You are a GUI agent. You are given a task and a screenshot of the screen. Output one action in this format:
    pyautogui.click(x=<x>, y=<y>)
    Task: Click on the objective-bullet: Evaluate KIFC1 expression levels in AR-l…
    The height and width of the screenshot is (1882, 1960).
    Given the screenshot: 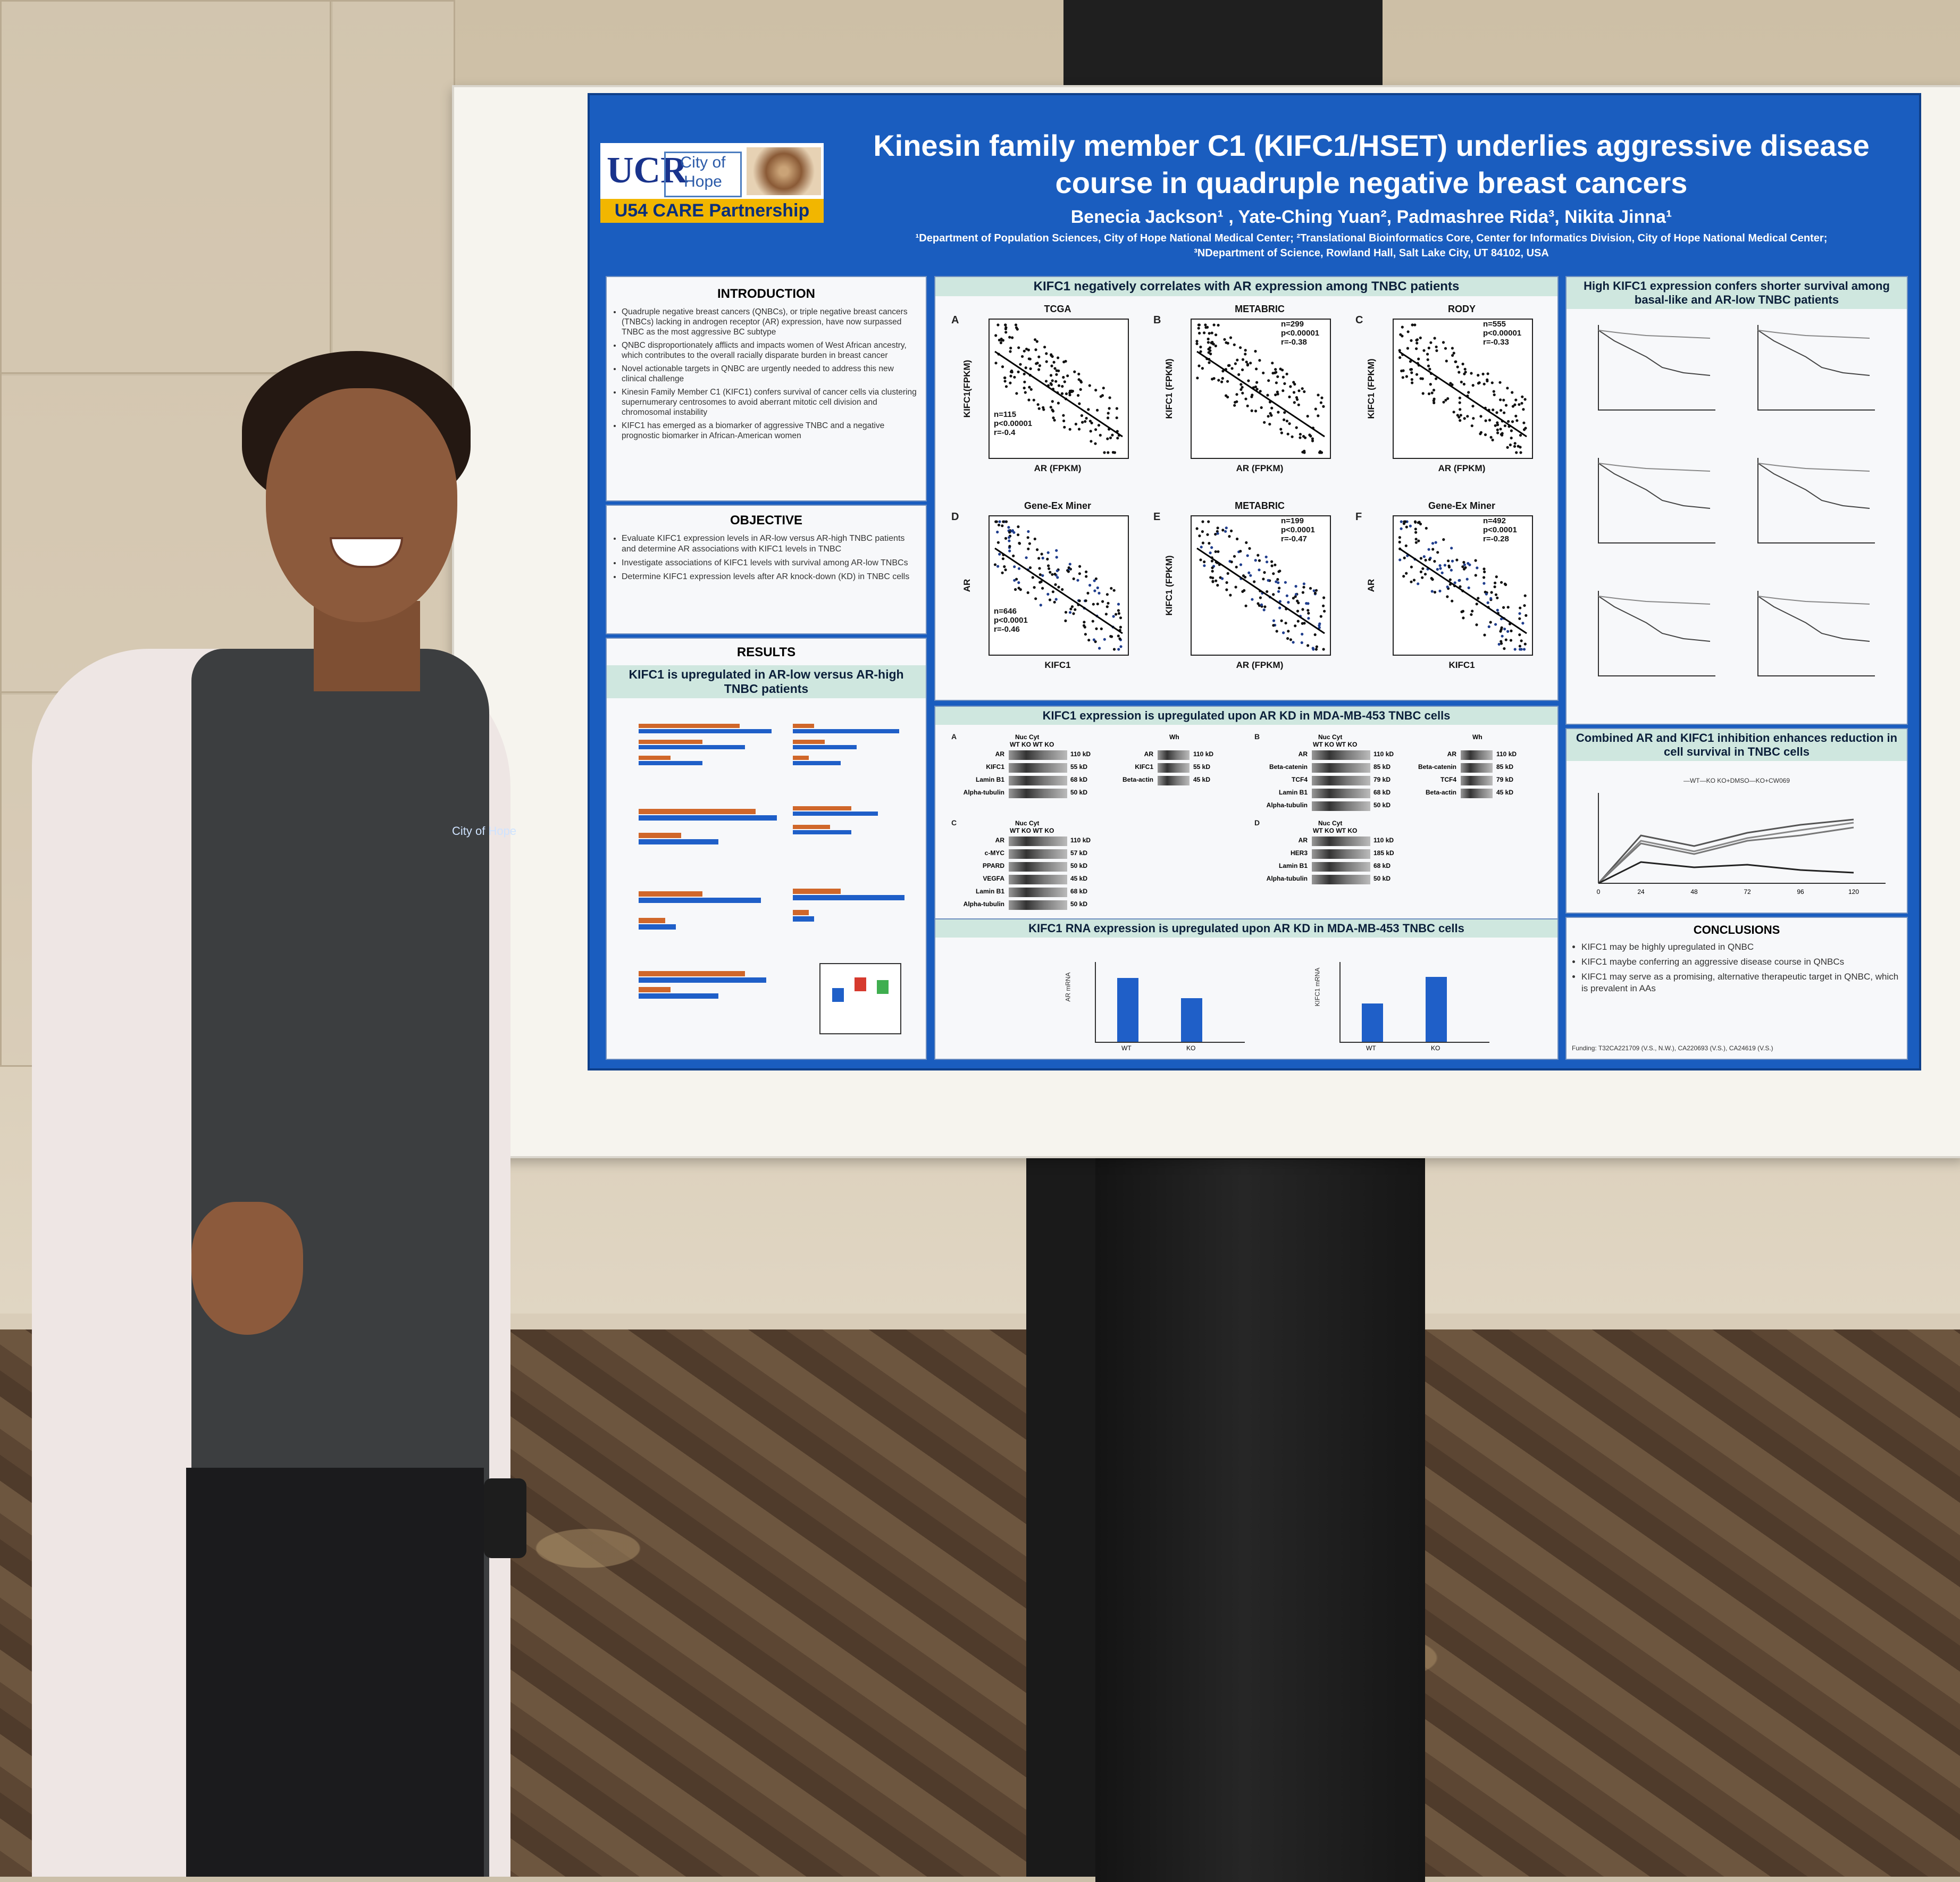 What is the action you would take?
    pyautogui.click(x=770, y=544)
    